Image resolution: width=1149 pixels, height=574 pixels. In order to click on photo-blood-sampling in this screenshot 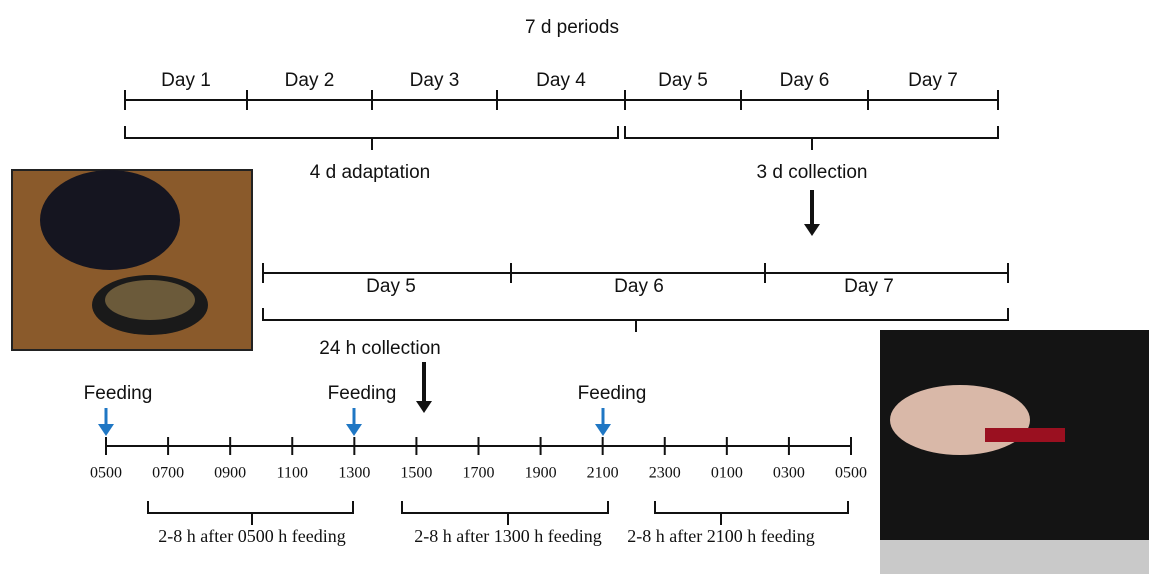, I will do `click(1014, 452)`.